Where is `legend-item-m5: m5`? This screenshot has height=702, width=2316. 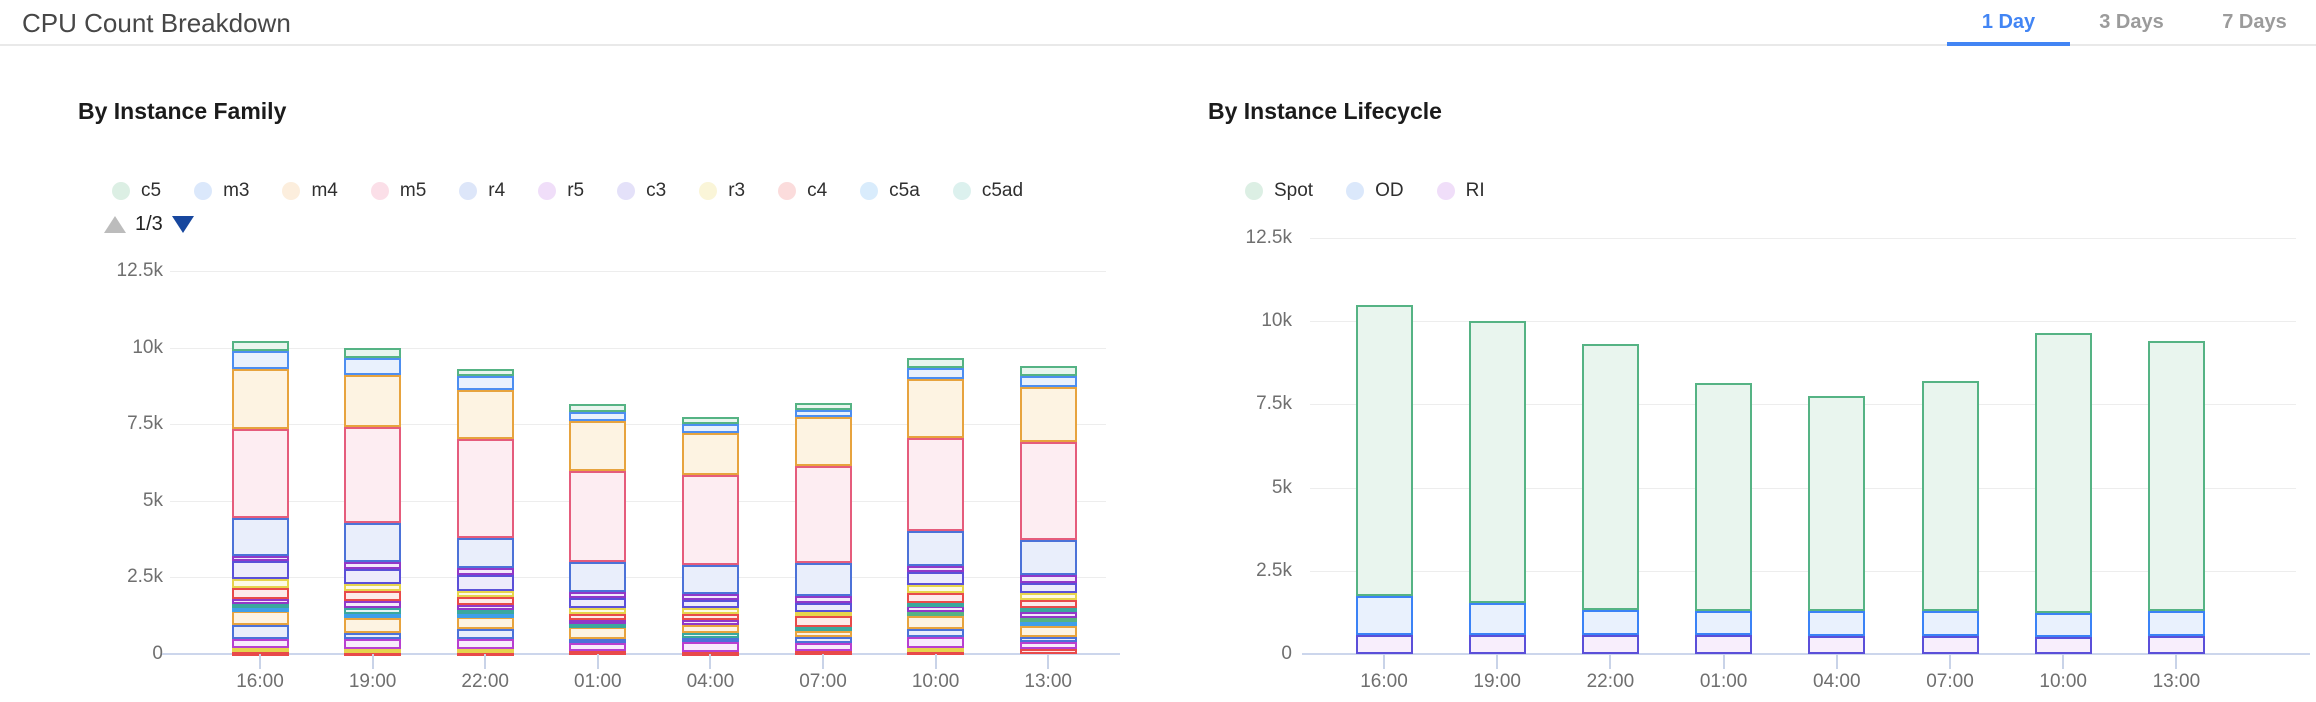 legend-item-m5: m5 is located at coordinates (398, 191).